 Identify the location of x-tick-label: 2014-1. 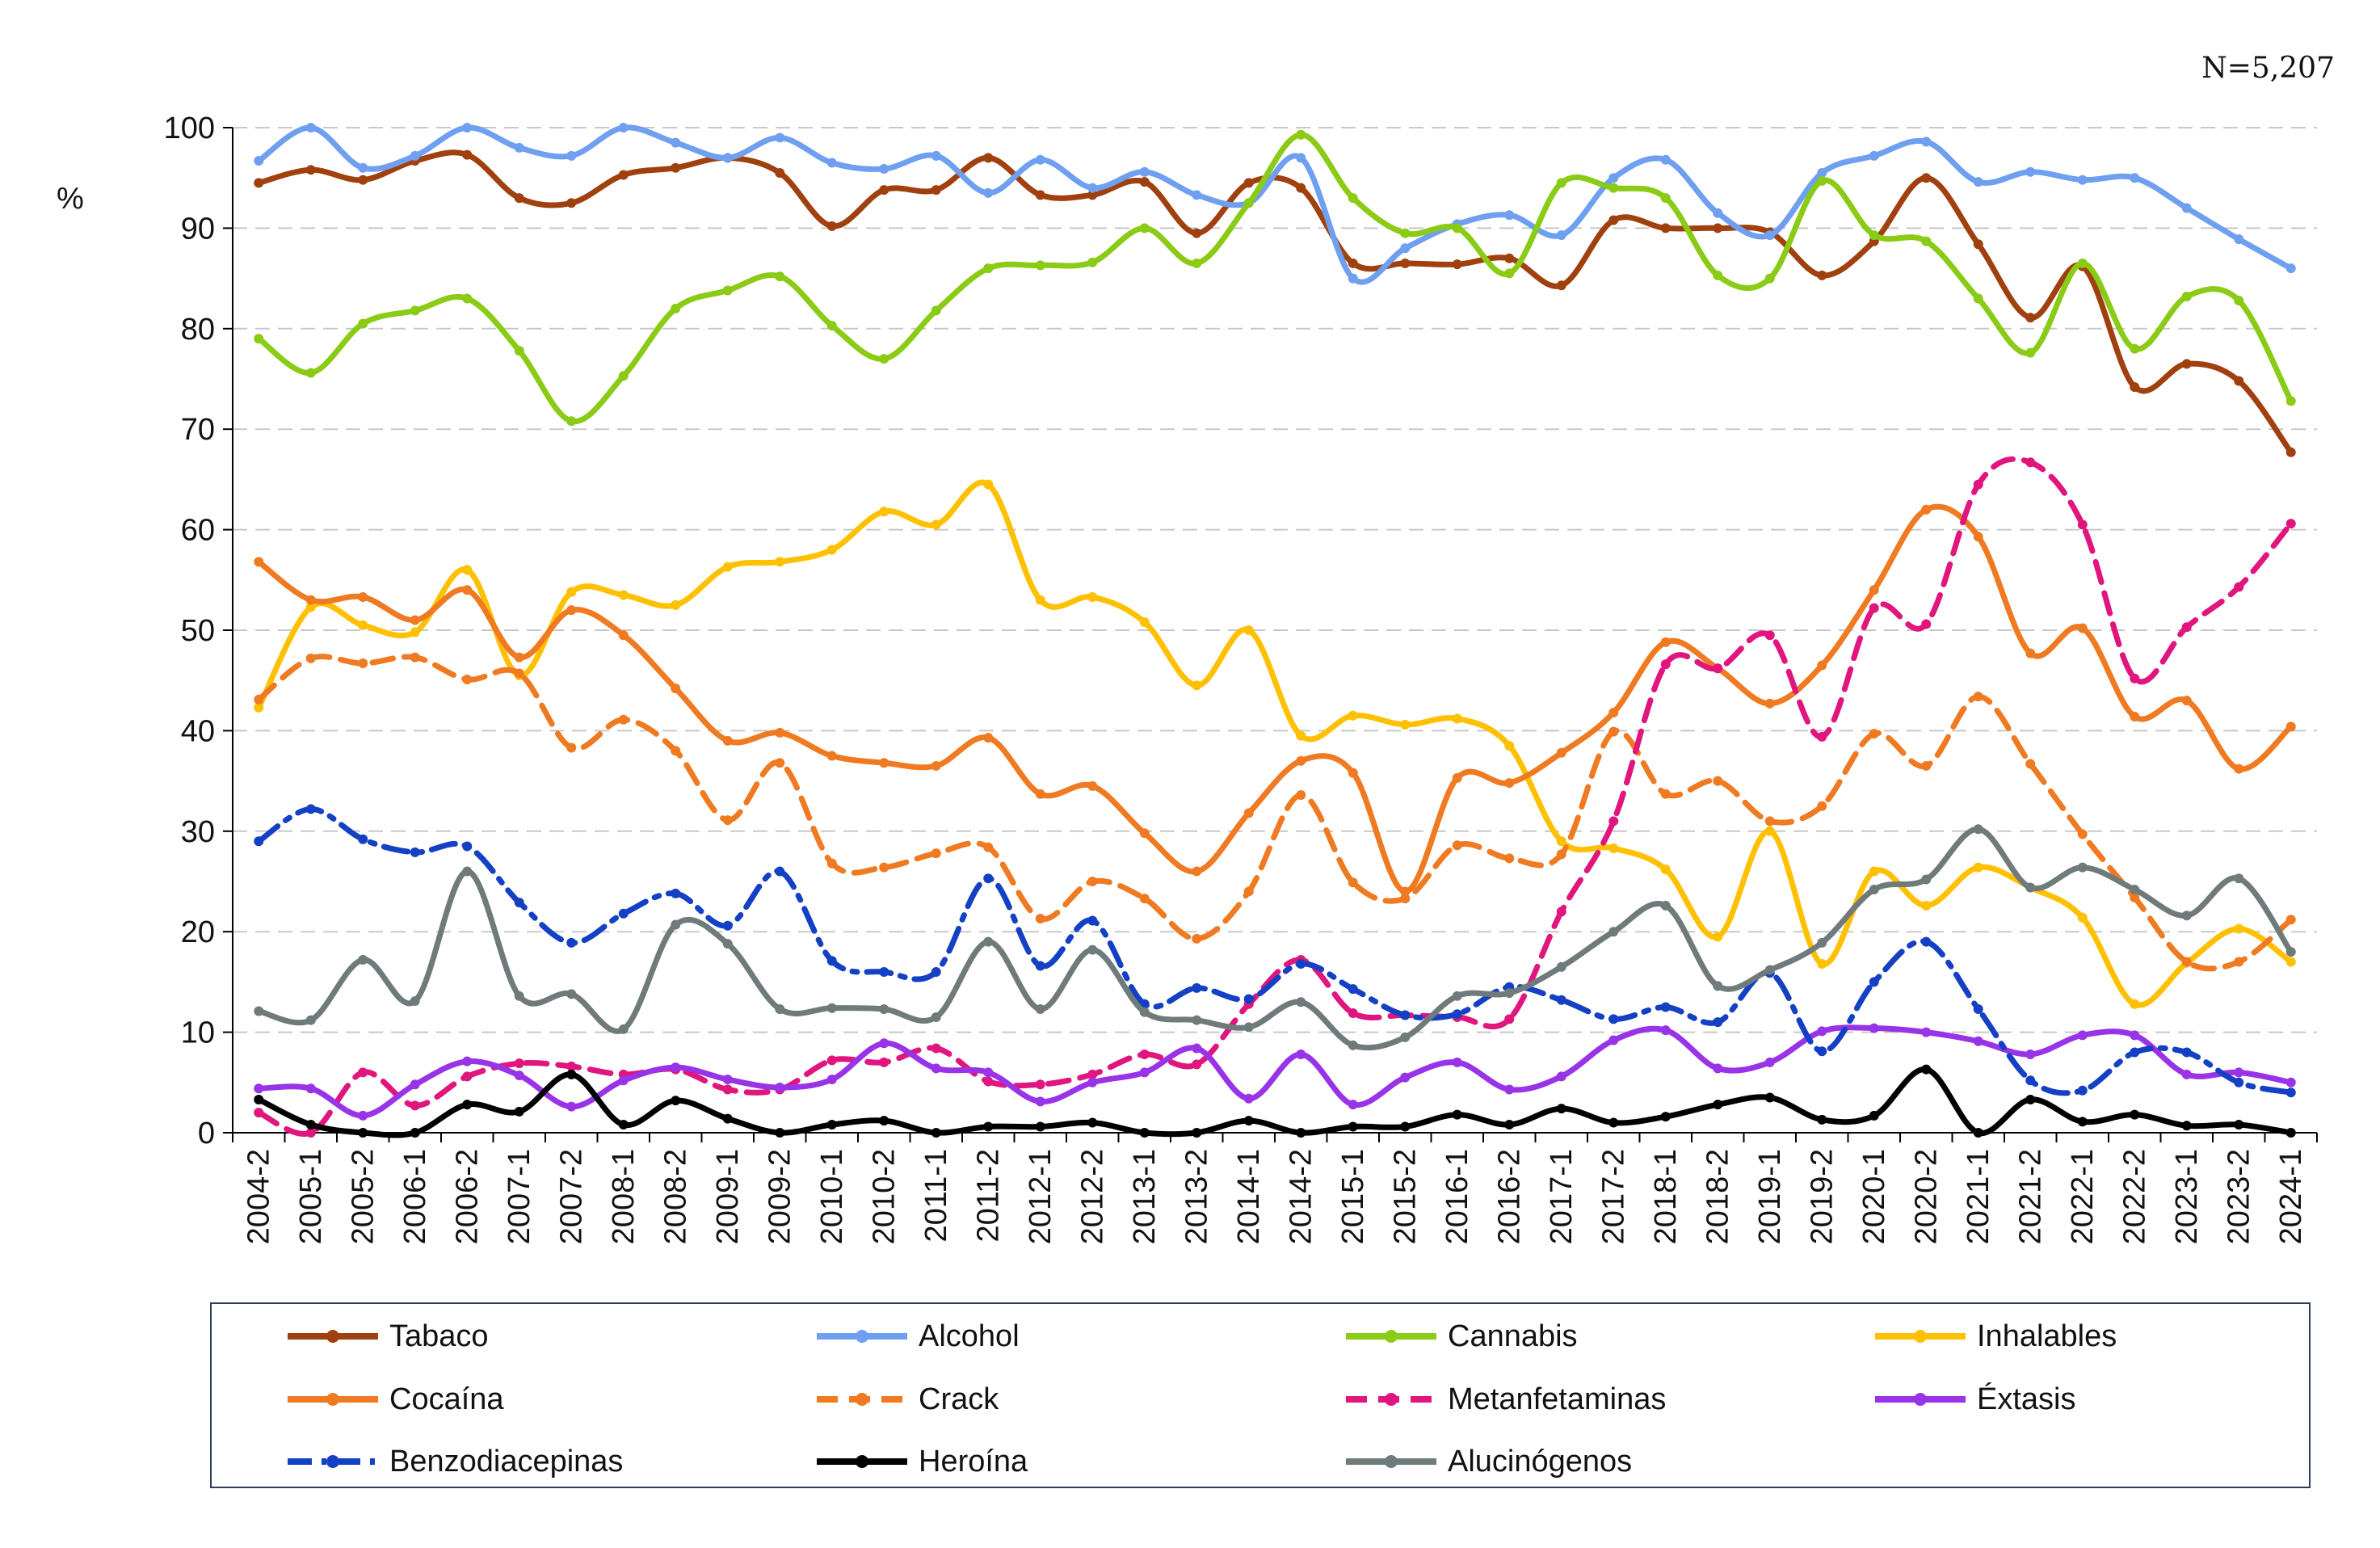
(1249, 1196).